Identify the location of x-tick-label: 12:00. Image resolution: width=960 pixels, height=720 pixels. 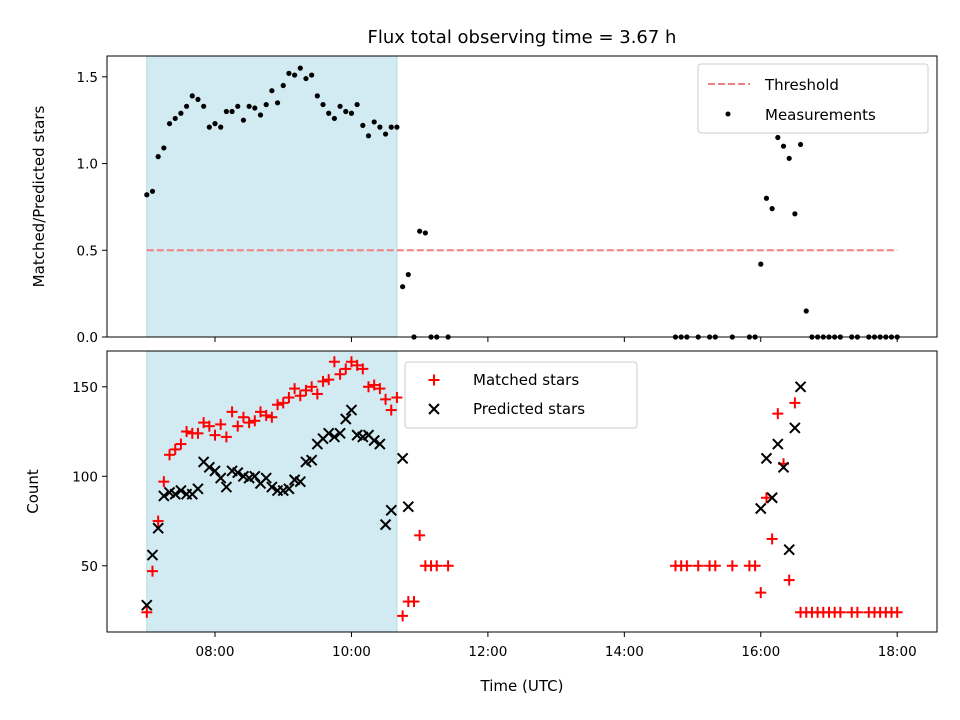
(487, 652).